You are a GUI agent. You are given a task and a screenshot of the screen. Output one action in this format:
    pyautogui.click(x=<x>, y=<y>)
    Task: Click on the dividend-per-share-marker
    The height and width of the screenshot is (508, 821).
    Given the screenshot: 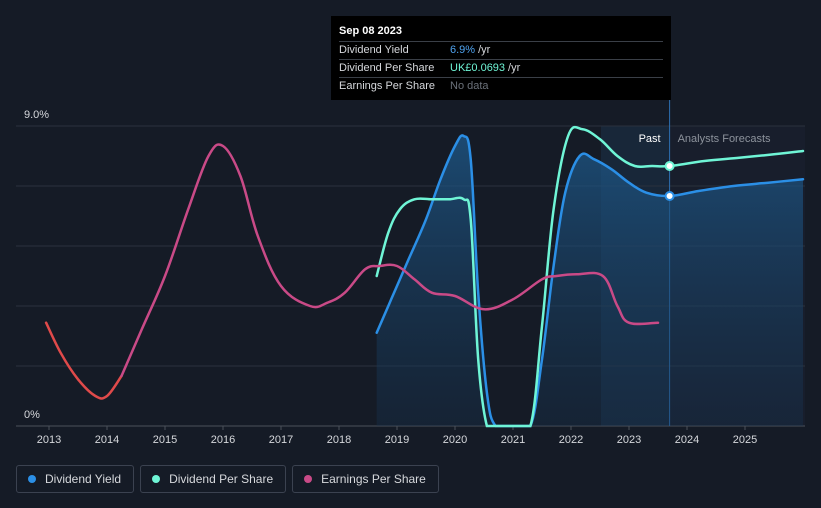 What is the action you would take?
    pyautogui.click(x=669, y=166)
    